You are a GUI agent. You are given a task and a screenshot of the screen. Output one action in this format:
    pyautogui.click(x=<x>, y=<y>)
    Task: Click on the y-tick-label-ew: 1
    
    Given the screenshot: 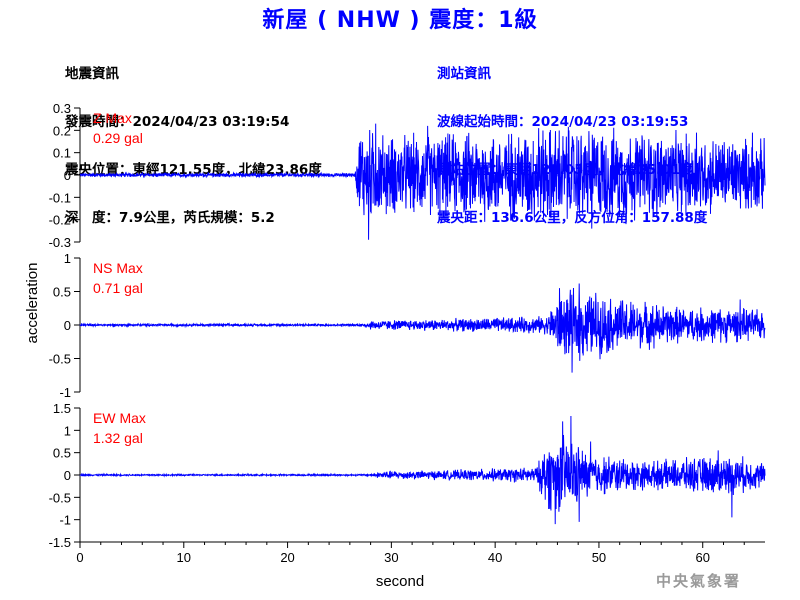 What is the action you would take?
    pyautogui.click(x=67, y=430)
    